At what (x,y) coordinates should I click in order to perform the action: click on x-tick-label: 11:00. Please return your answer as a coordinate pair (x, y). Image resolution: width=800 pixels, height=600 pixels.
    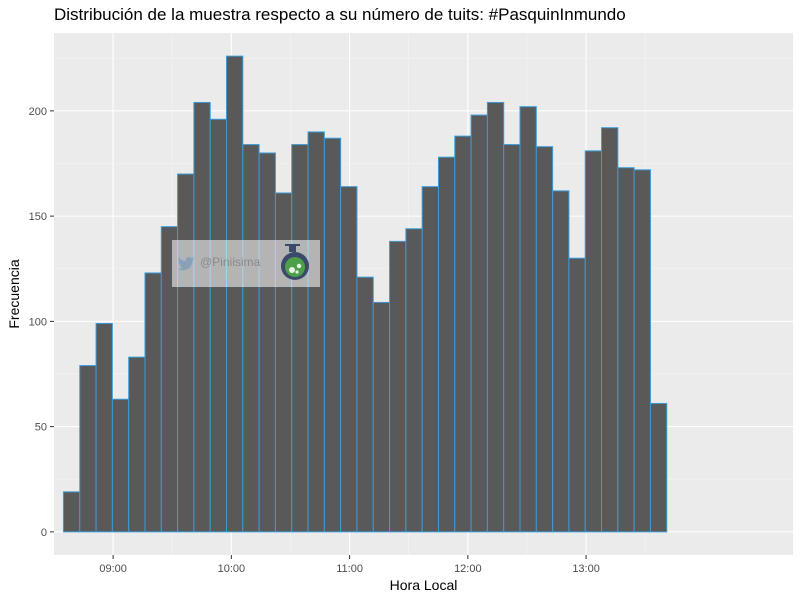
    Looking at the image, I should click on (349, 569).